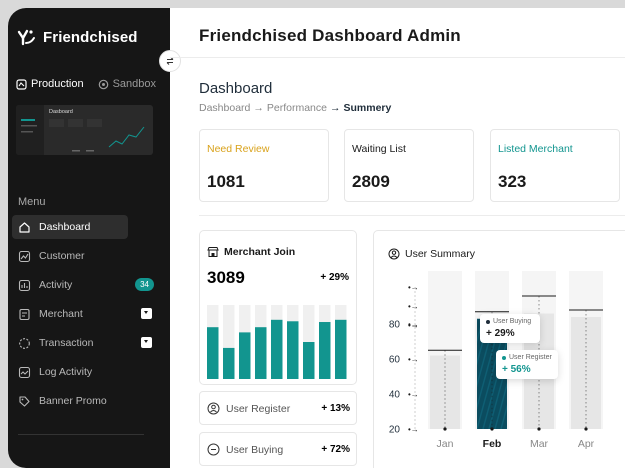  What do you see at coordinates (264, 165) in the screenshot?
I see `stat-card-need-review: Need Review 1081` at bounding box center [264, 165].